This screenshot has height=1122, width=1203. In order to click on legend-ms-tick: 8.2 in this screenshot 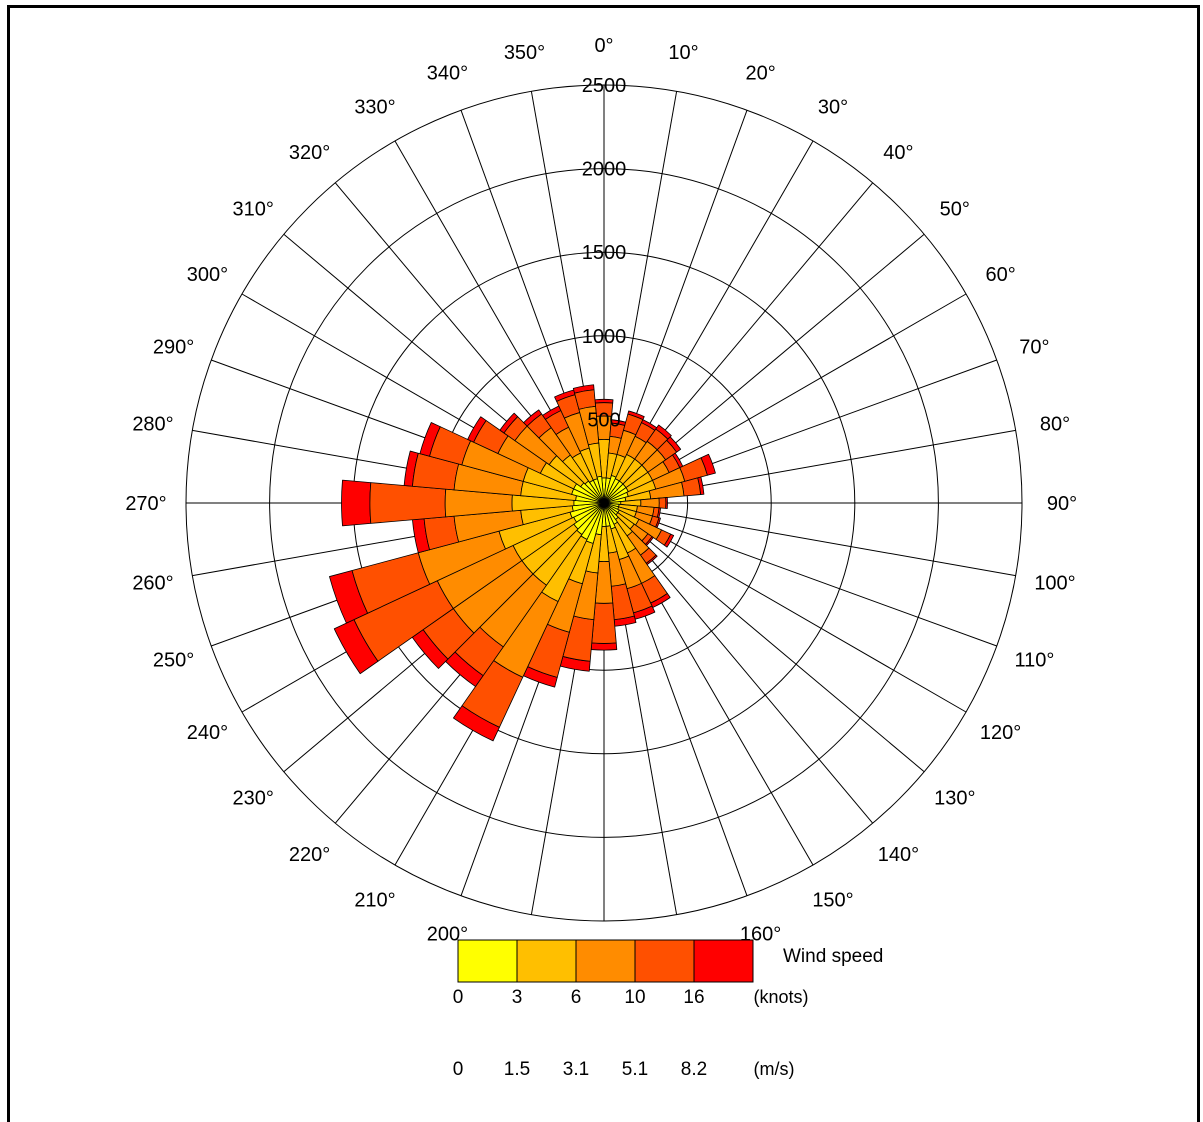, I will do `click(694, 1069)`.